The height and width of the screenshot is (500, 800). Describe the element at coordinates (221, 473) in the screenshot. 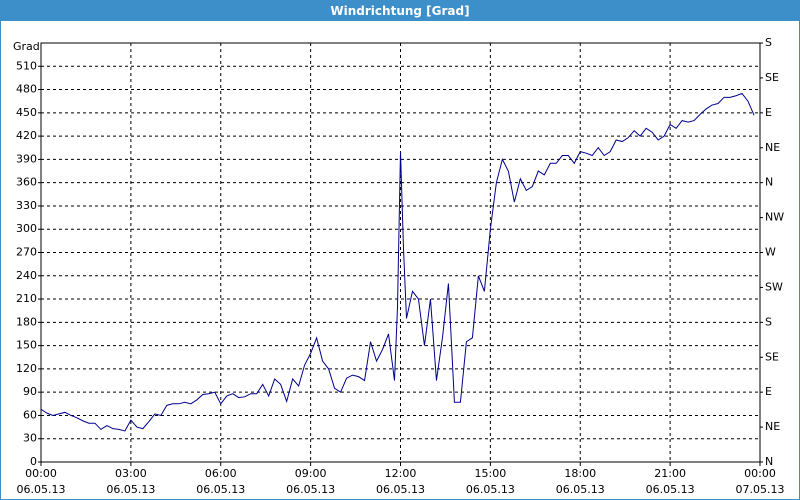

I see `x-tick-label: 06:00` at that location.